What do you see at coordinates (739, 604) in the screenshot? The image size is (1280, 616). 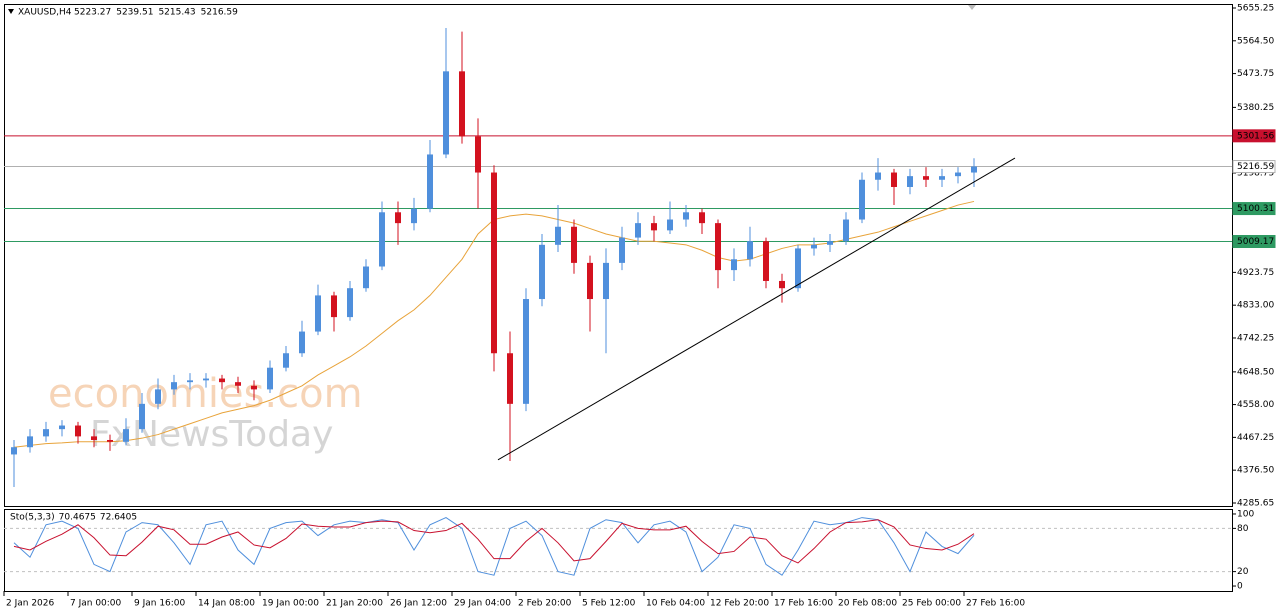 I see `x-tick-label: 12 Feb 20:00` at bounding box center [739, 604].